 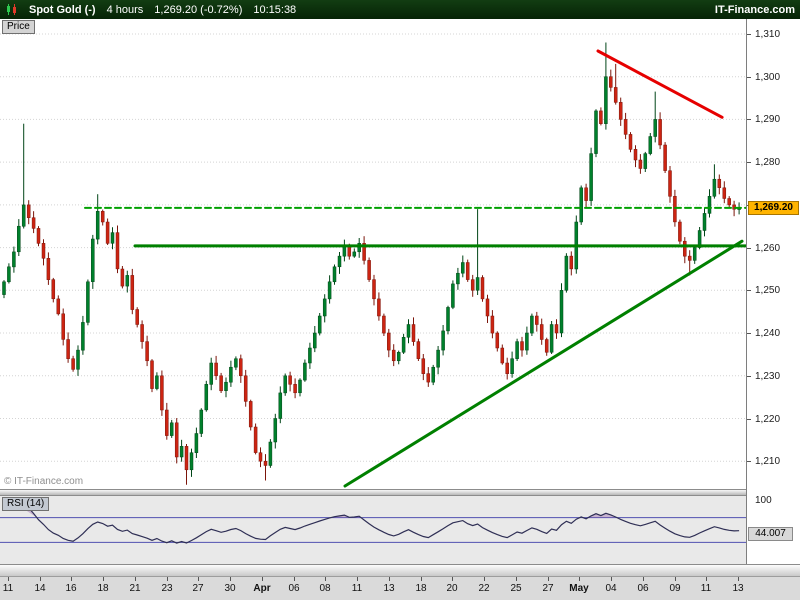 I want to click on rsi-chart-canvas, so click(x=373, y=530).